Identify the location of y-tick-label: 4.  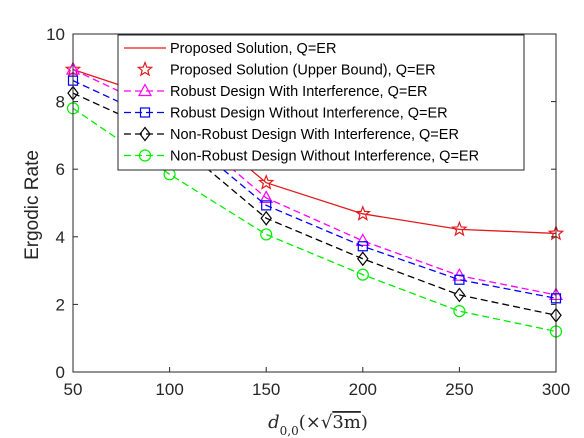
(60, 237).